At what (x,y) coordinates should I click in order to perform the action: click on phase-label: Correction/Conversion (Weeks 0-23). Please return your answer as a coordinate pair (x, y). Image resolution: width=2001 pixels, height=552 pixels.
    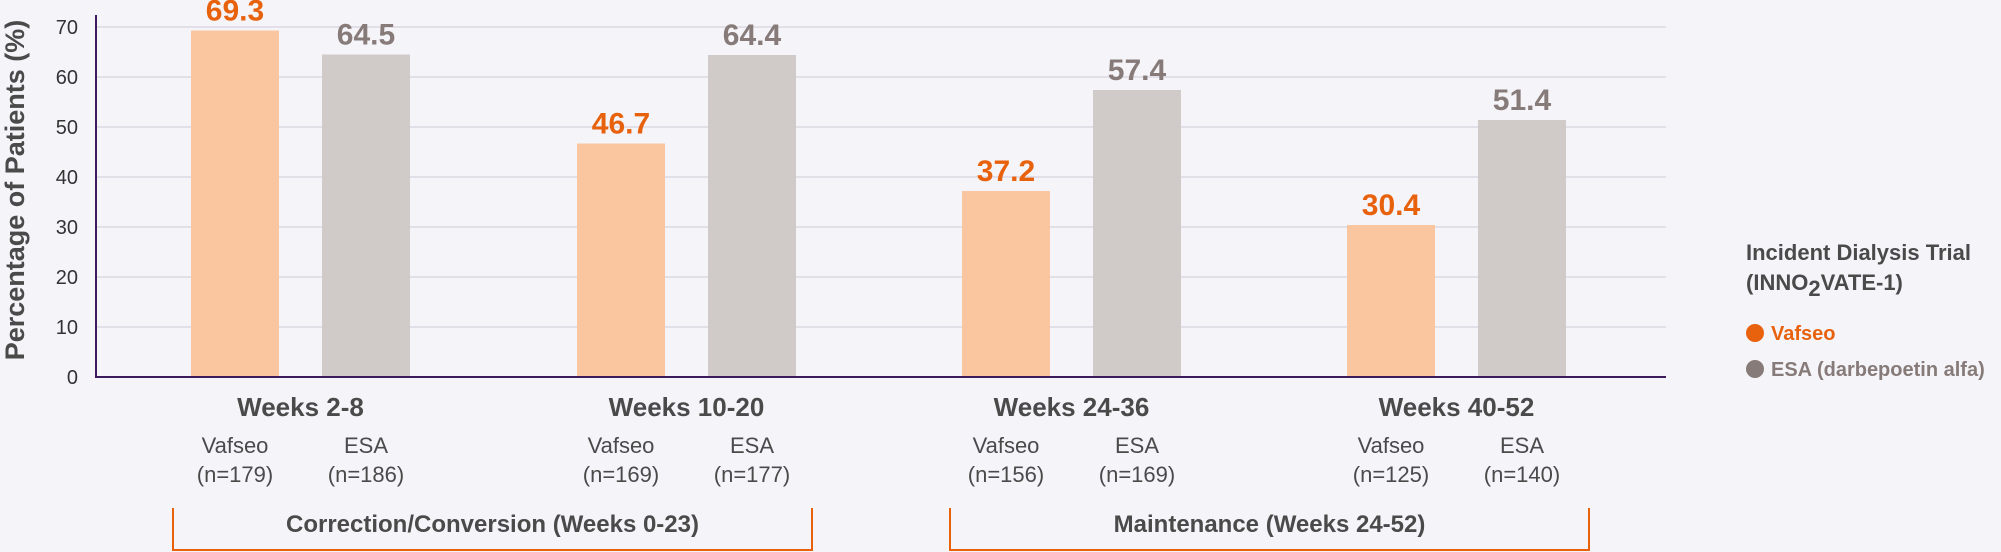
    Looking at the image, I should click on (492, 524).